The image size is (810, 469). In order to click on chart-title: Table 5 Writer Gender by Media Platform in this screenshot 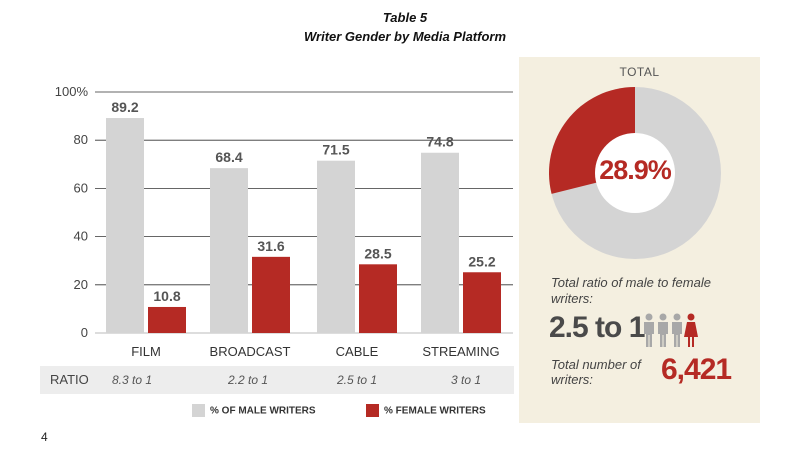, I will do `click(405, 27)`.